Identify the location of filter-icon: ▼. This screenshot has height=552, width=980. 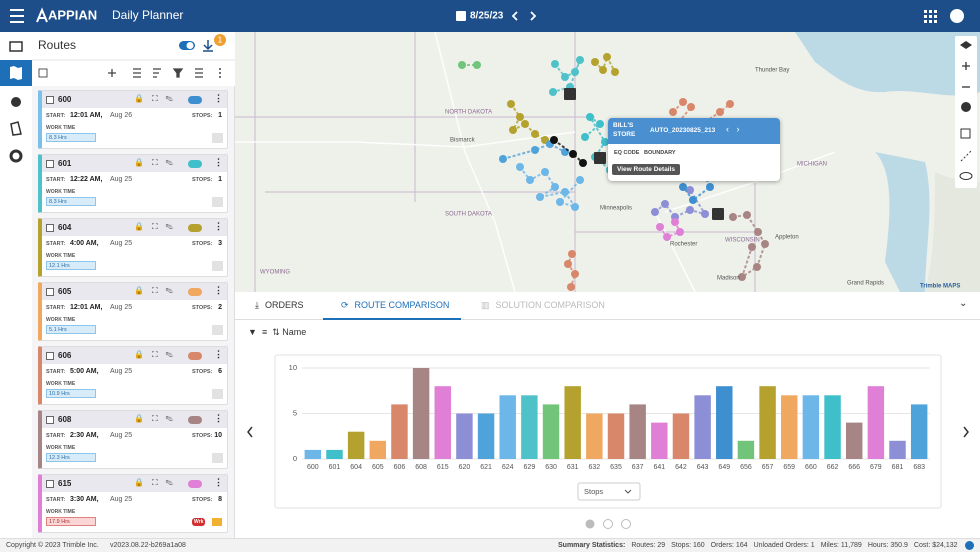
(252, 332).